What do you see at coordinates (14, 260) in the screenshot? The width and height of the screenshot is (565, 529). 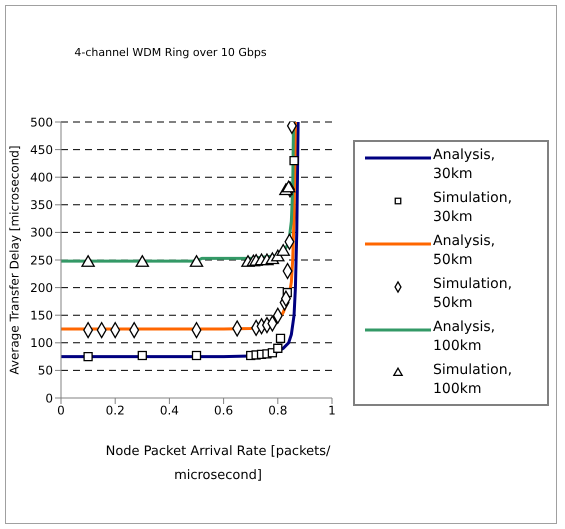 I see `y-axis-title: Average Transfer Delay [microsecond]` at bounding box center [14, 260].